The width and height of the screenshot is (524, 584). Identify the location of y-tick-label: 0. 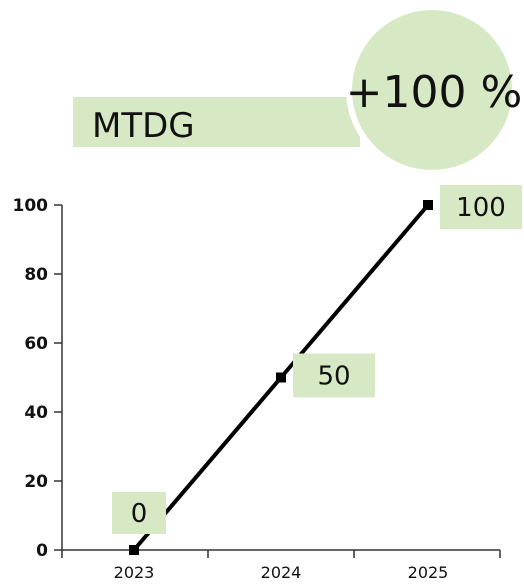
(42, 551).